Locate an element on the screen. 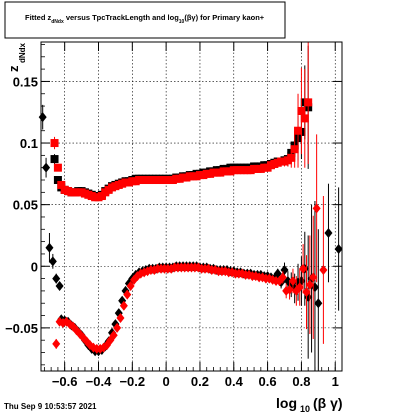 This screenshot has width=400, height=414. x-tick-label: −0.4 is located at coordinates (99, 381).